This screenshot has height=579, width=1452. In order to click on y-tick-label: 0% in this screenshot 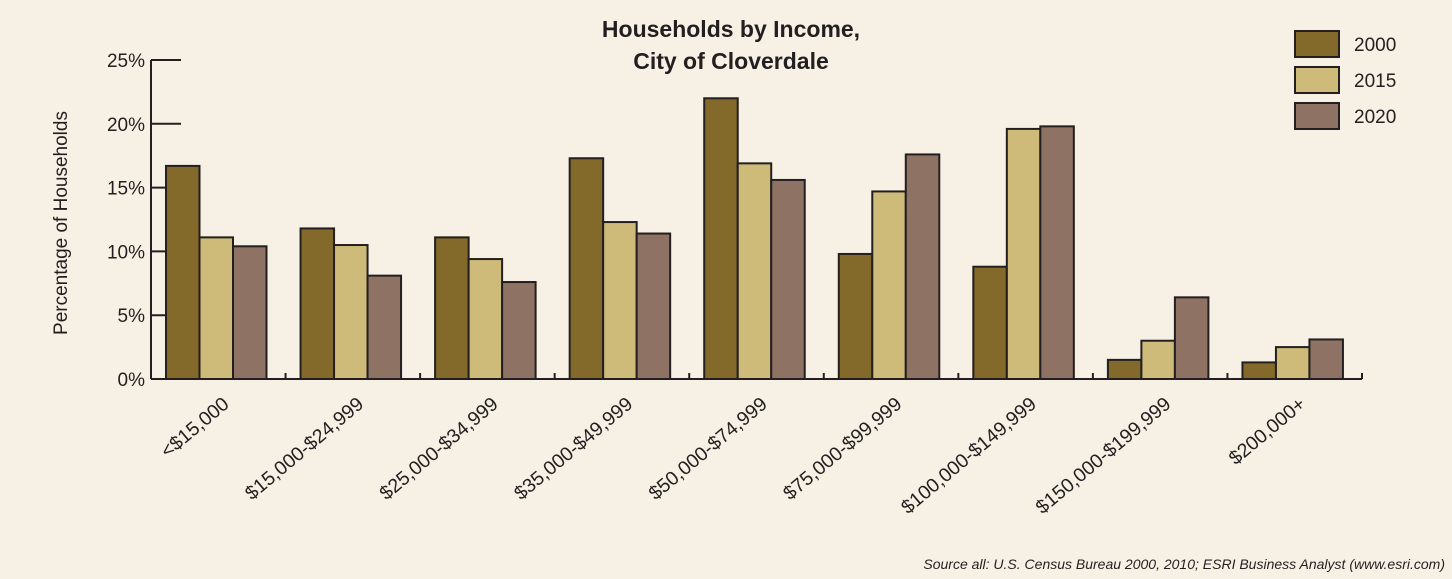, I will do `click(132, 380)`.